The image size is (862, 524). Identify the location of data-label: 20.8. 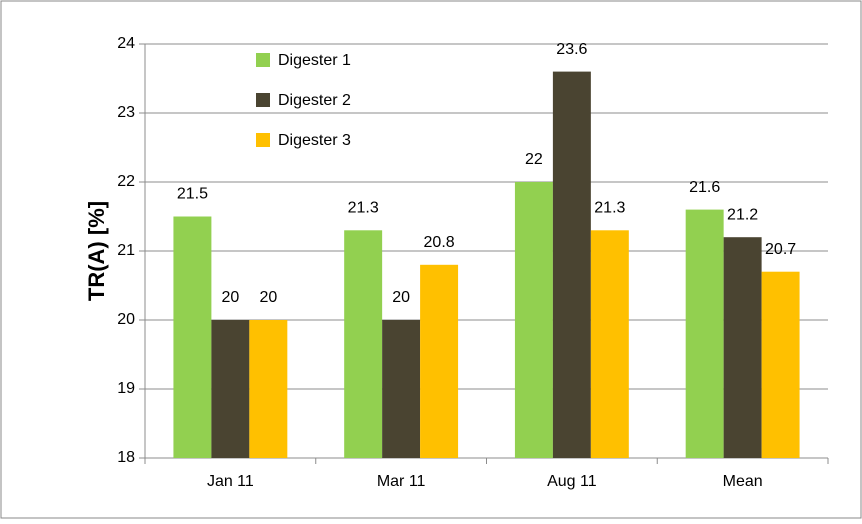
(439, 242).